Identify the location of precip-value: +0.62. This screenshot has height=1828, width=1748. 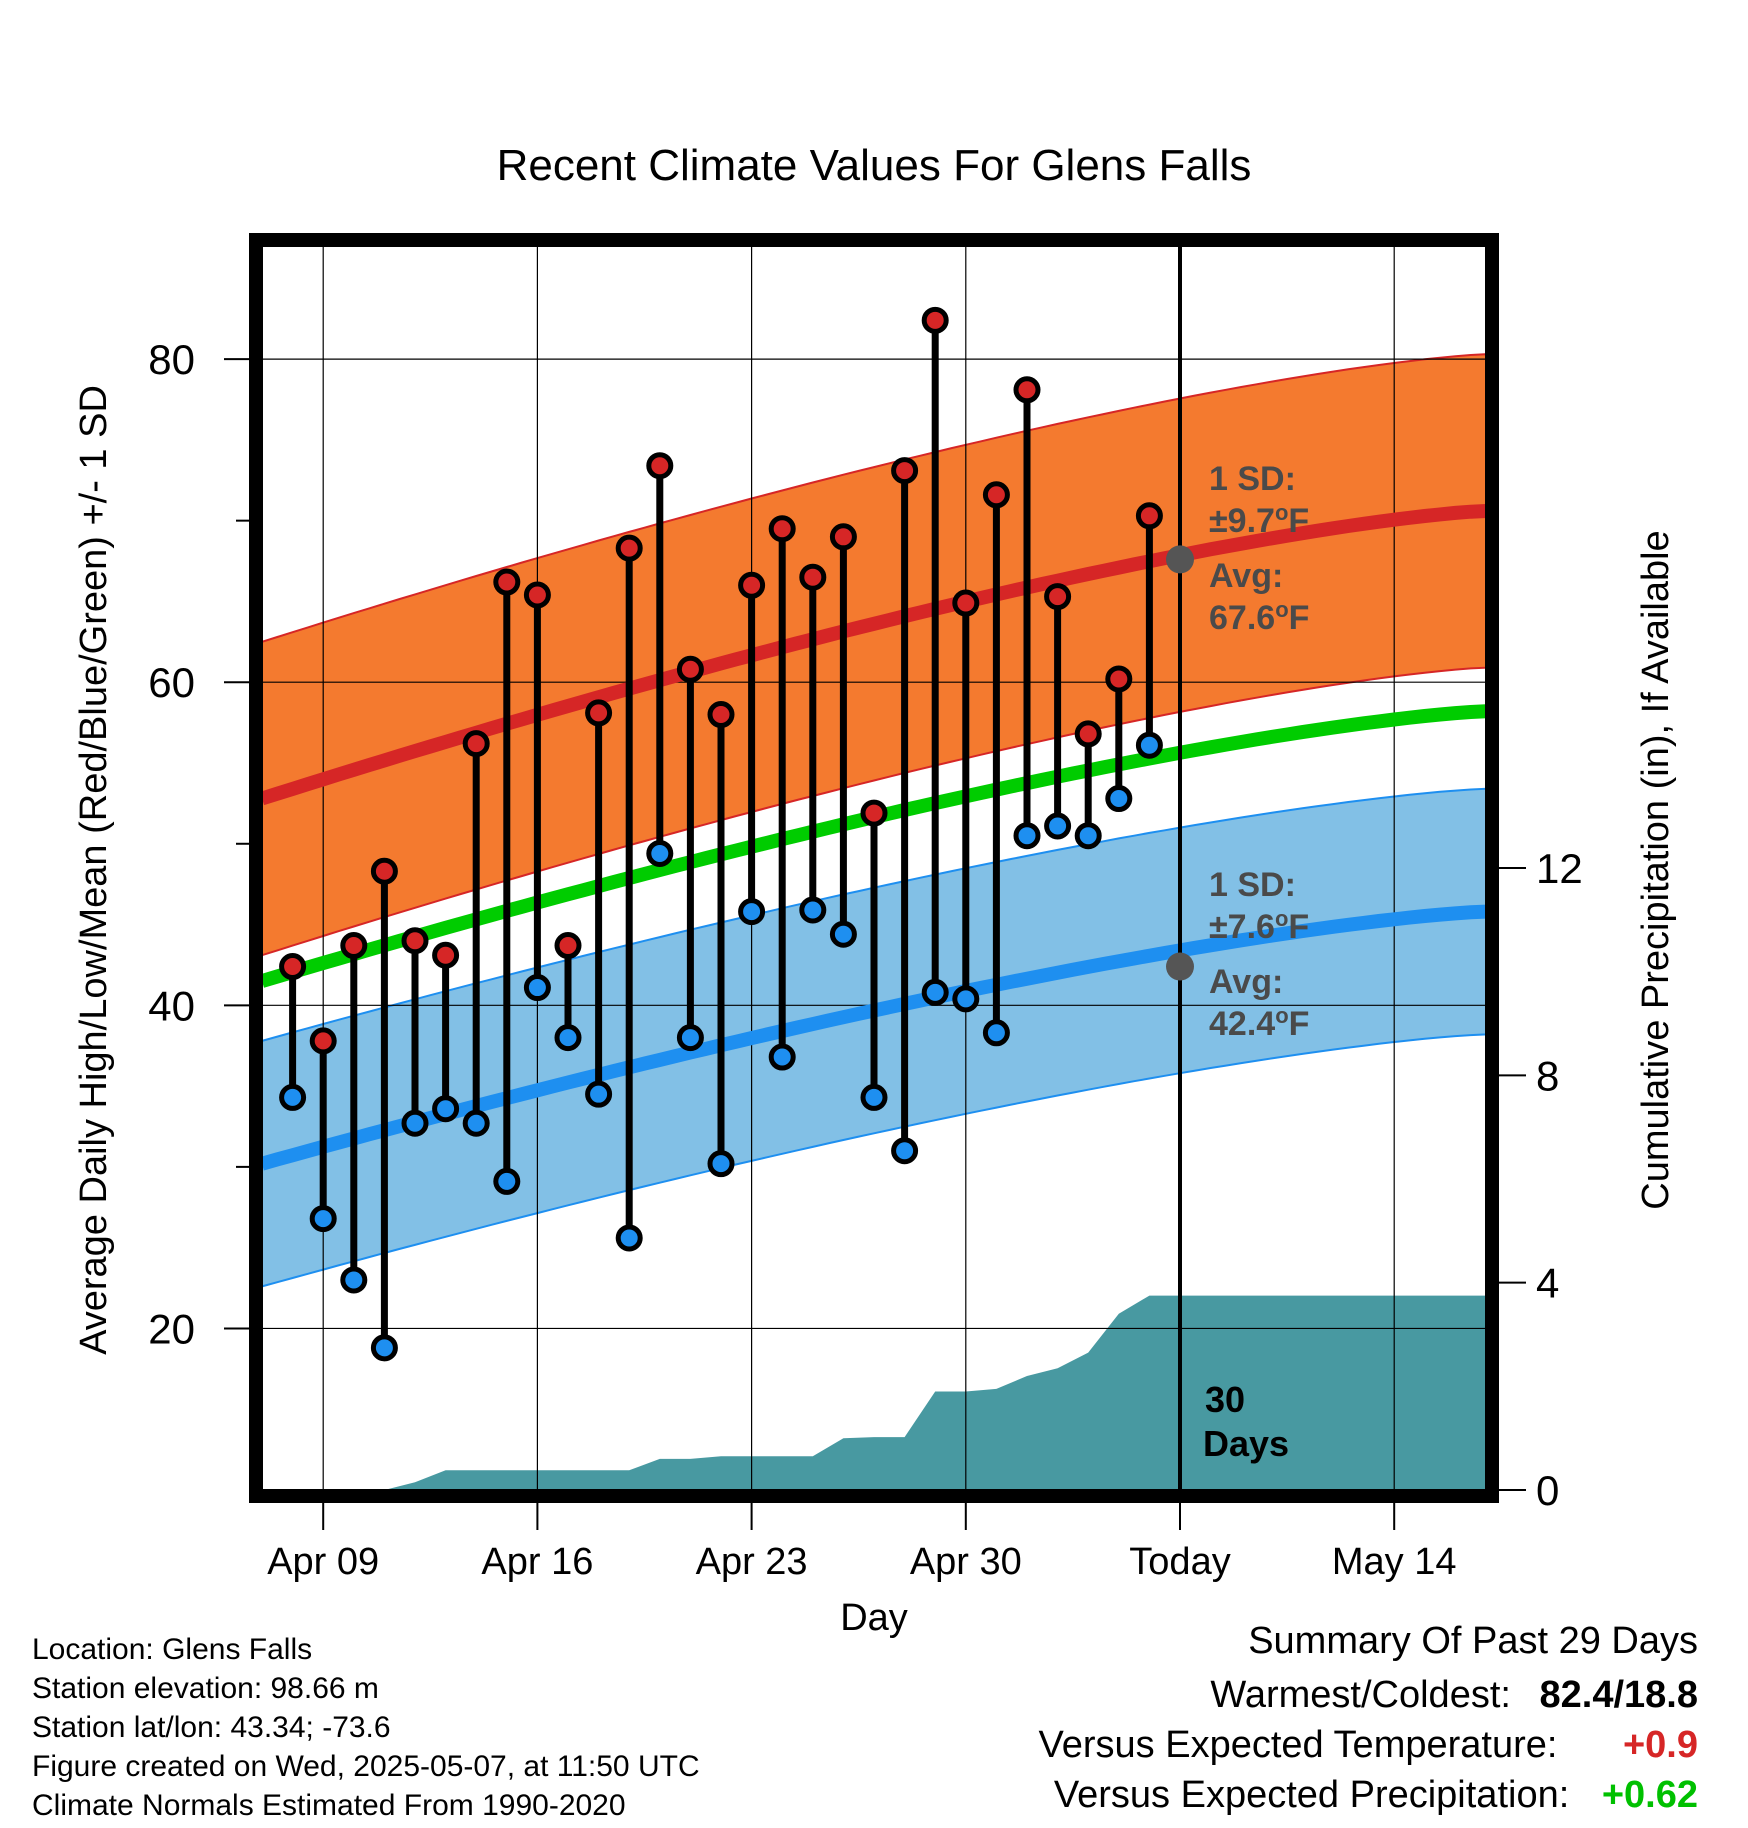
(1649, 1795).